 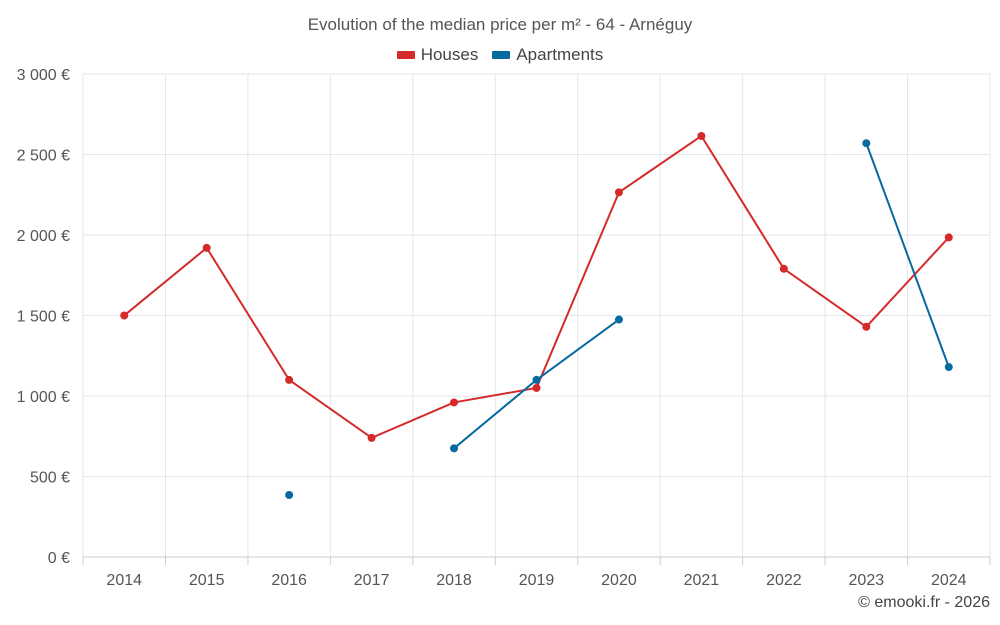 What do you see at coordinates (43, 75) in the screenshot?
I see `y-tick-label: 3 000 €` at bounding box center [43, 75].